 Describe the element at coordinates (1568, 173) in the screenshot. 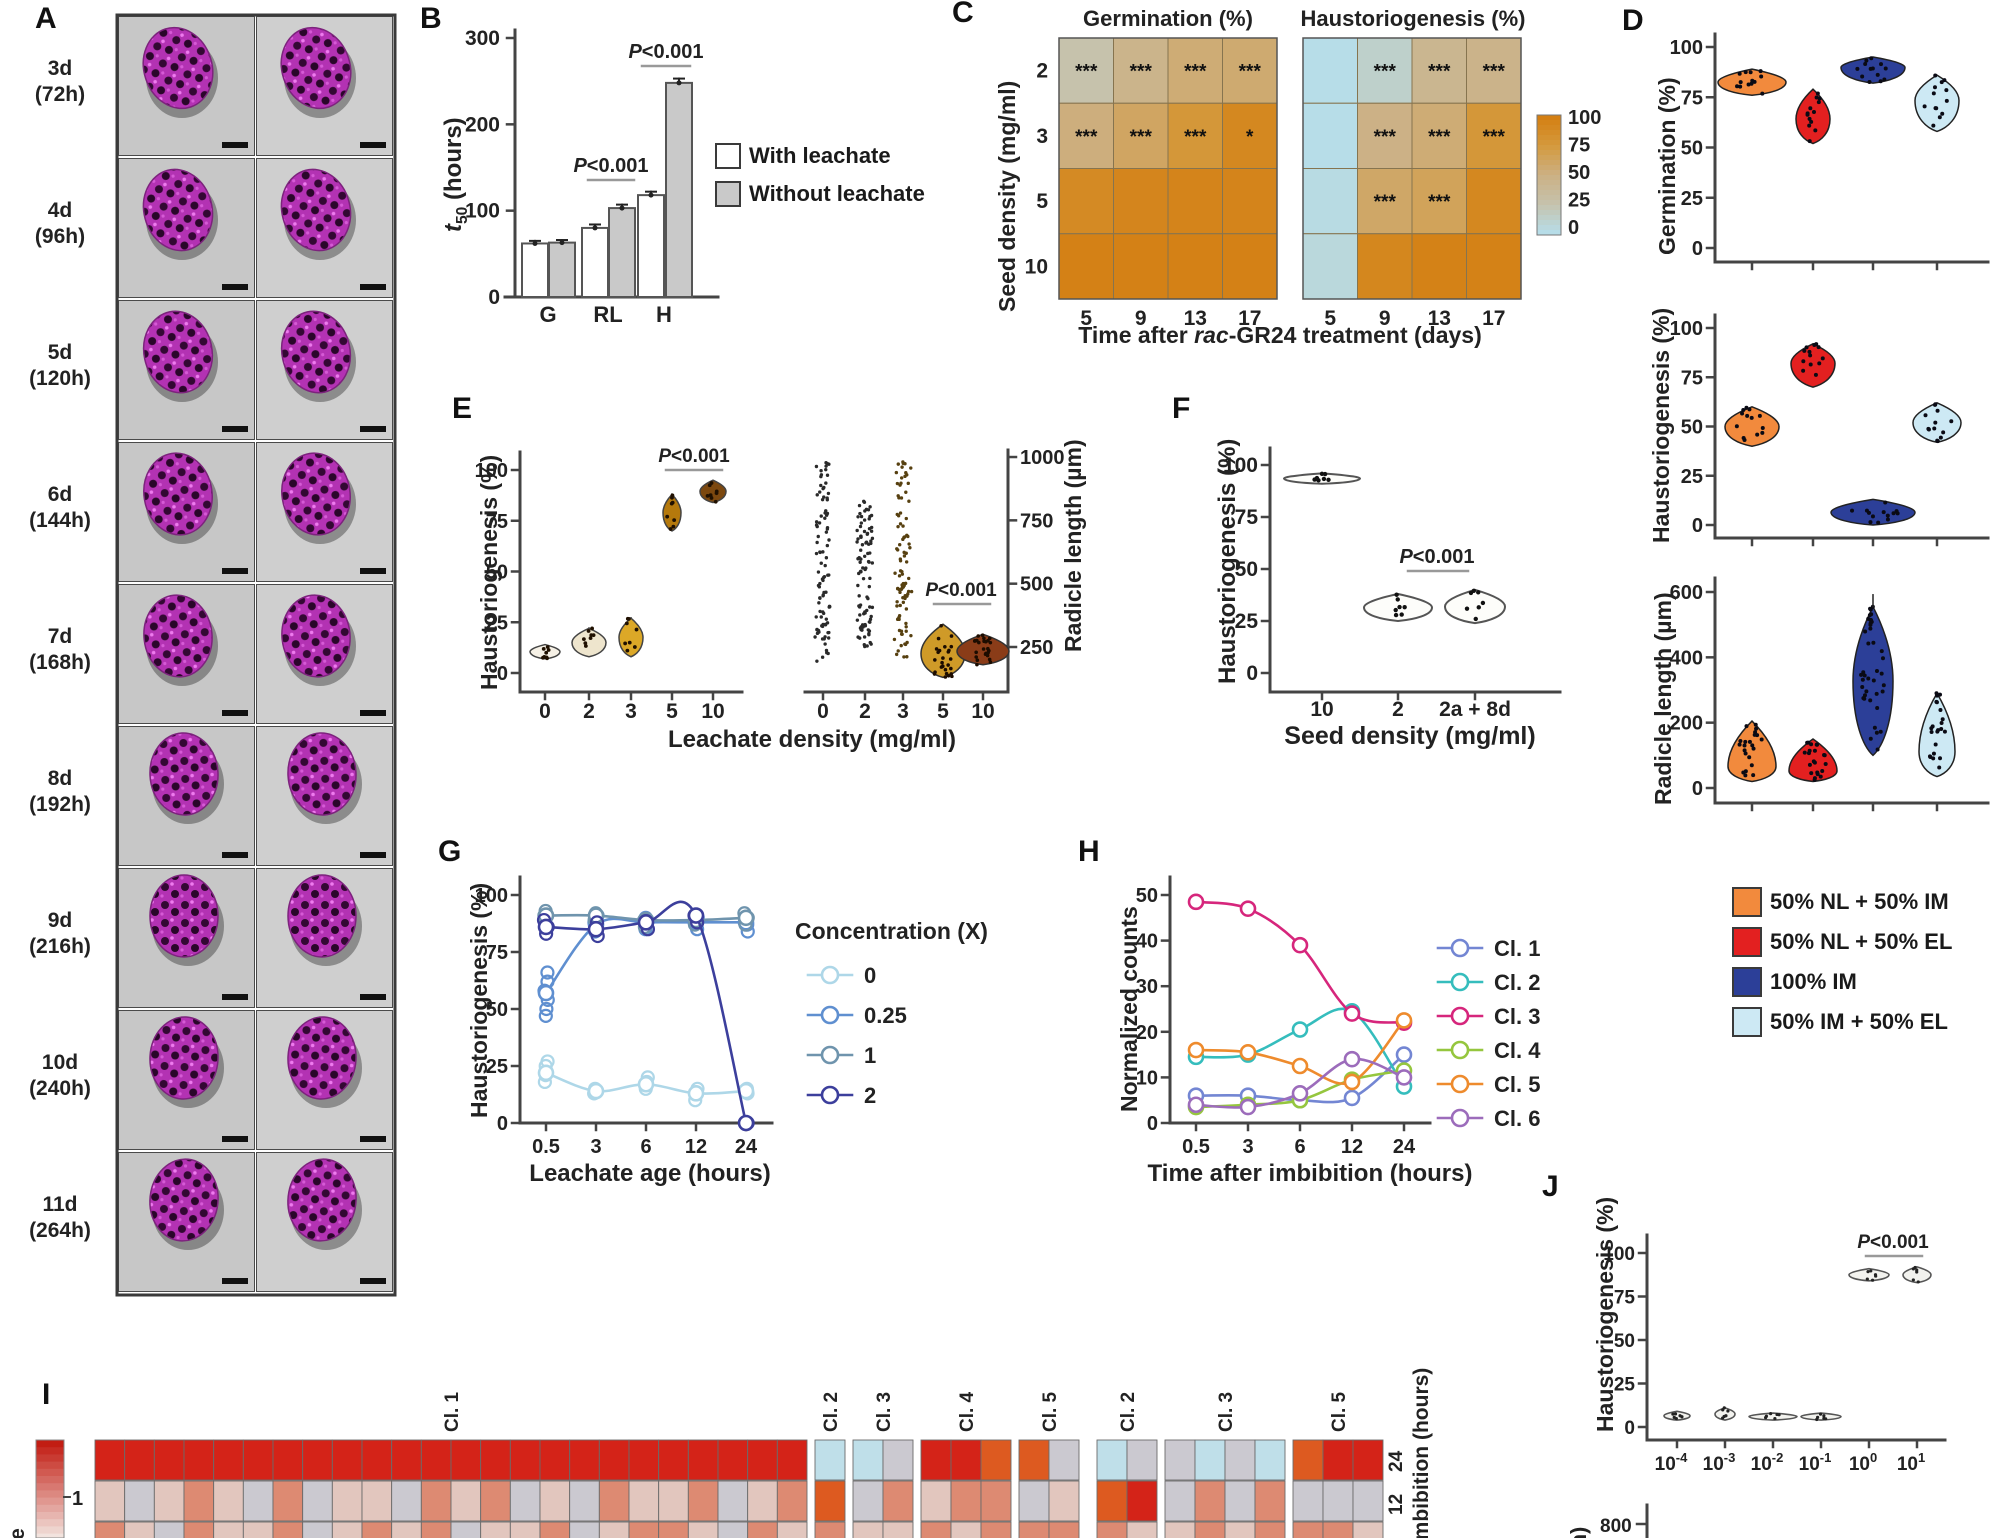

I see `c-colorbar: 100 75 50 25 0` at that location.